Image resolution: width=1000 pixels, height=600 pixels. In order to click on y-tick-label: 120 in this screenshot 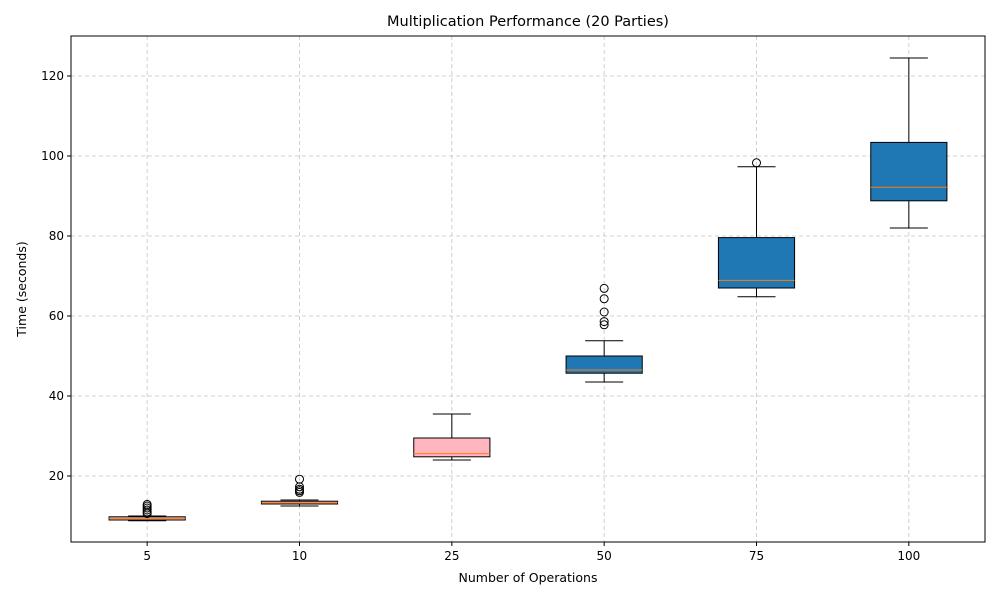, I will do `click(52, 76)`.